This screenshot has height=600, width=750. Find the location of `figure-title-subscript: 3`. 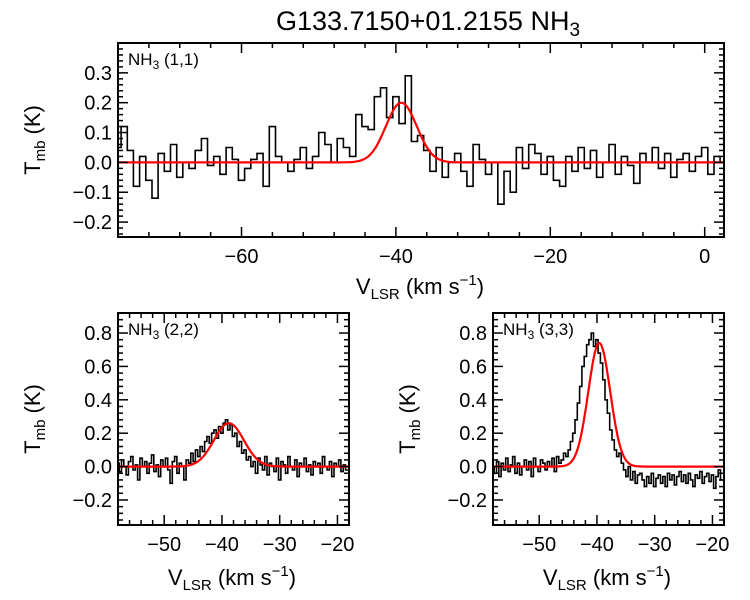

figure-title-subscript: 3 is located at coordinates (574, 30).